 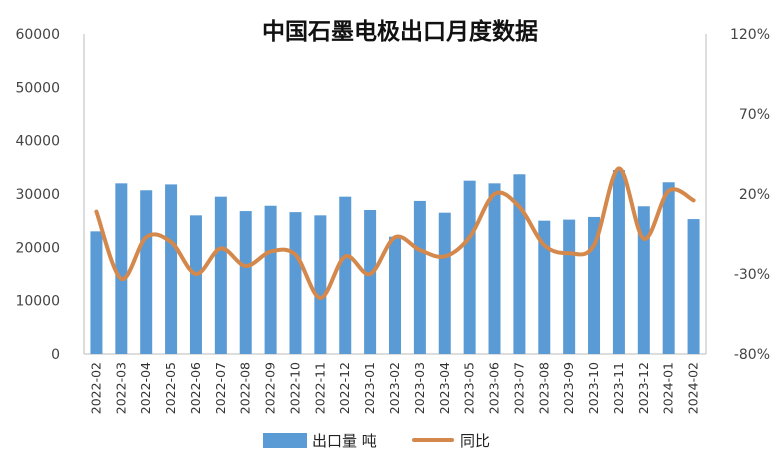 I want to click on legend-label-bar: 出口量 吨, so click(x=344, y=441).